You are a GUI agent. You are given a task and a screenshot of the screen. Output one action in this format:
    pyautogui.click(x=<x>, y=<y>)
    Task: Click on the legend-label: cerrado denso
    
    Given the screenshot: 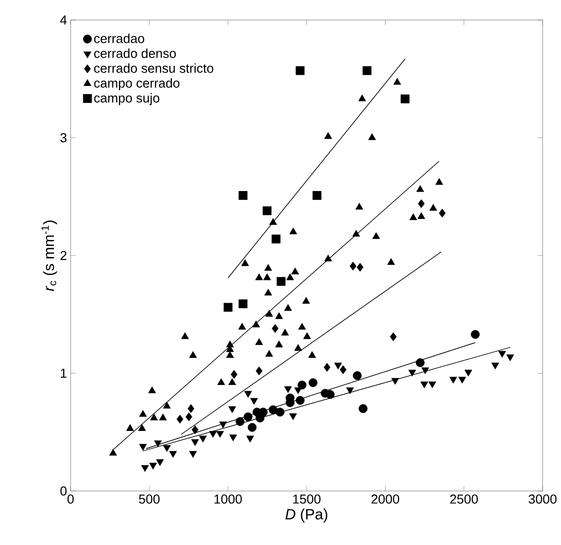 What is the action you would take?
    pyautogui.click(x=135, y=53)
    